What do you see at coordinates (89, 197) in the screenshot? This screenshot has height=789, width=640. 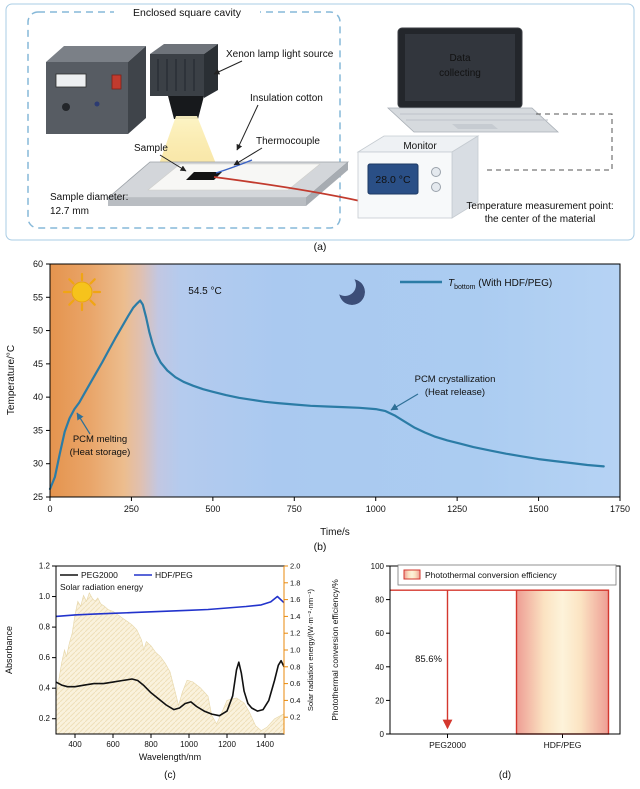 I see `sample-diameter-line1: Sample diameter:` at bounding box center [89, 197].